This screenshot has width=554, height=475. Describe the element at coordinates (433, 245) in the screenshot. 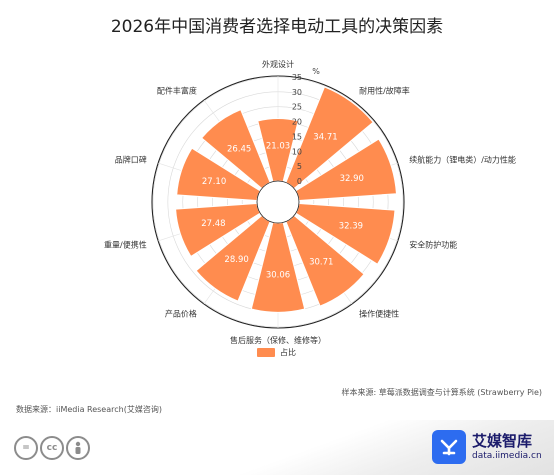

I see `category-label-4: 安全防护功能` at that location.